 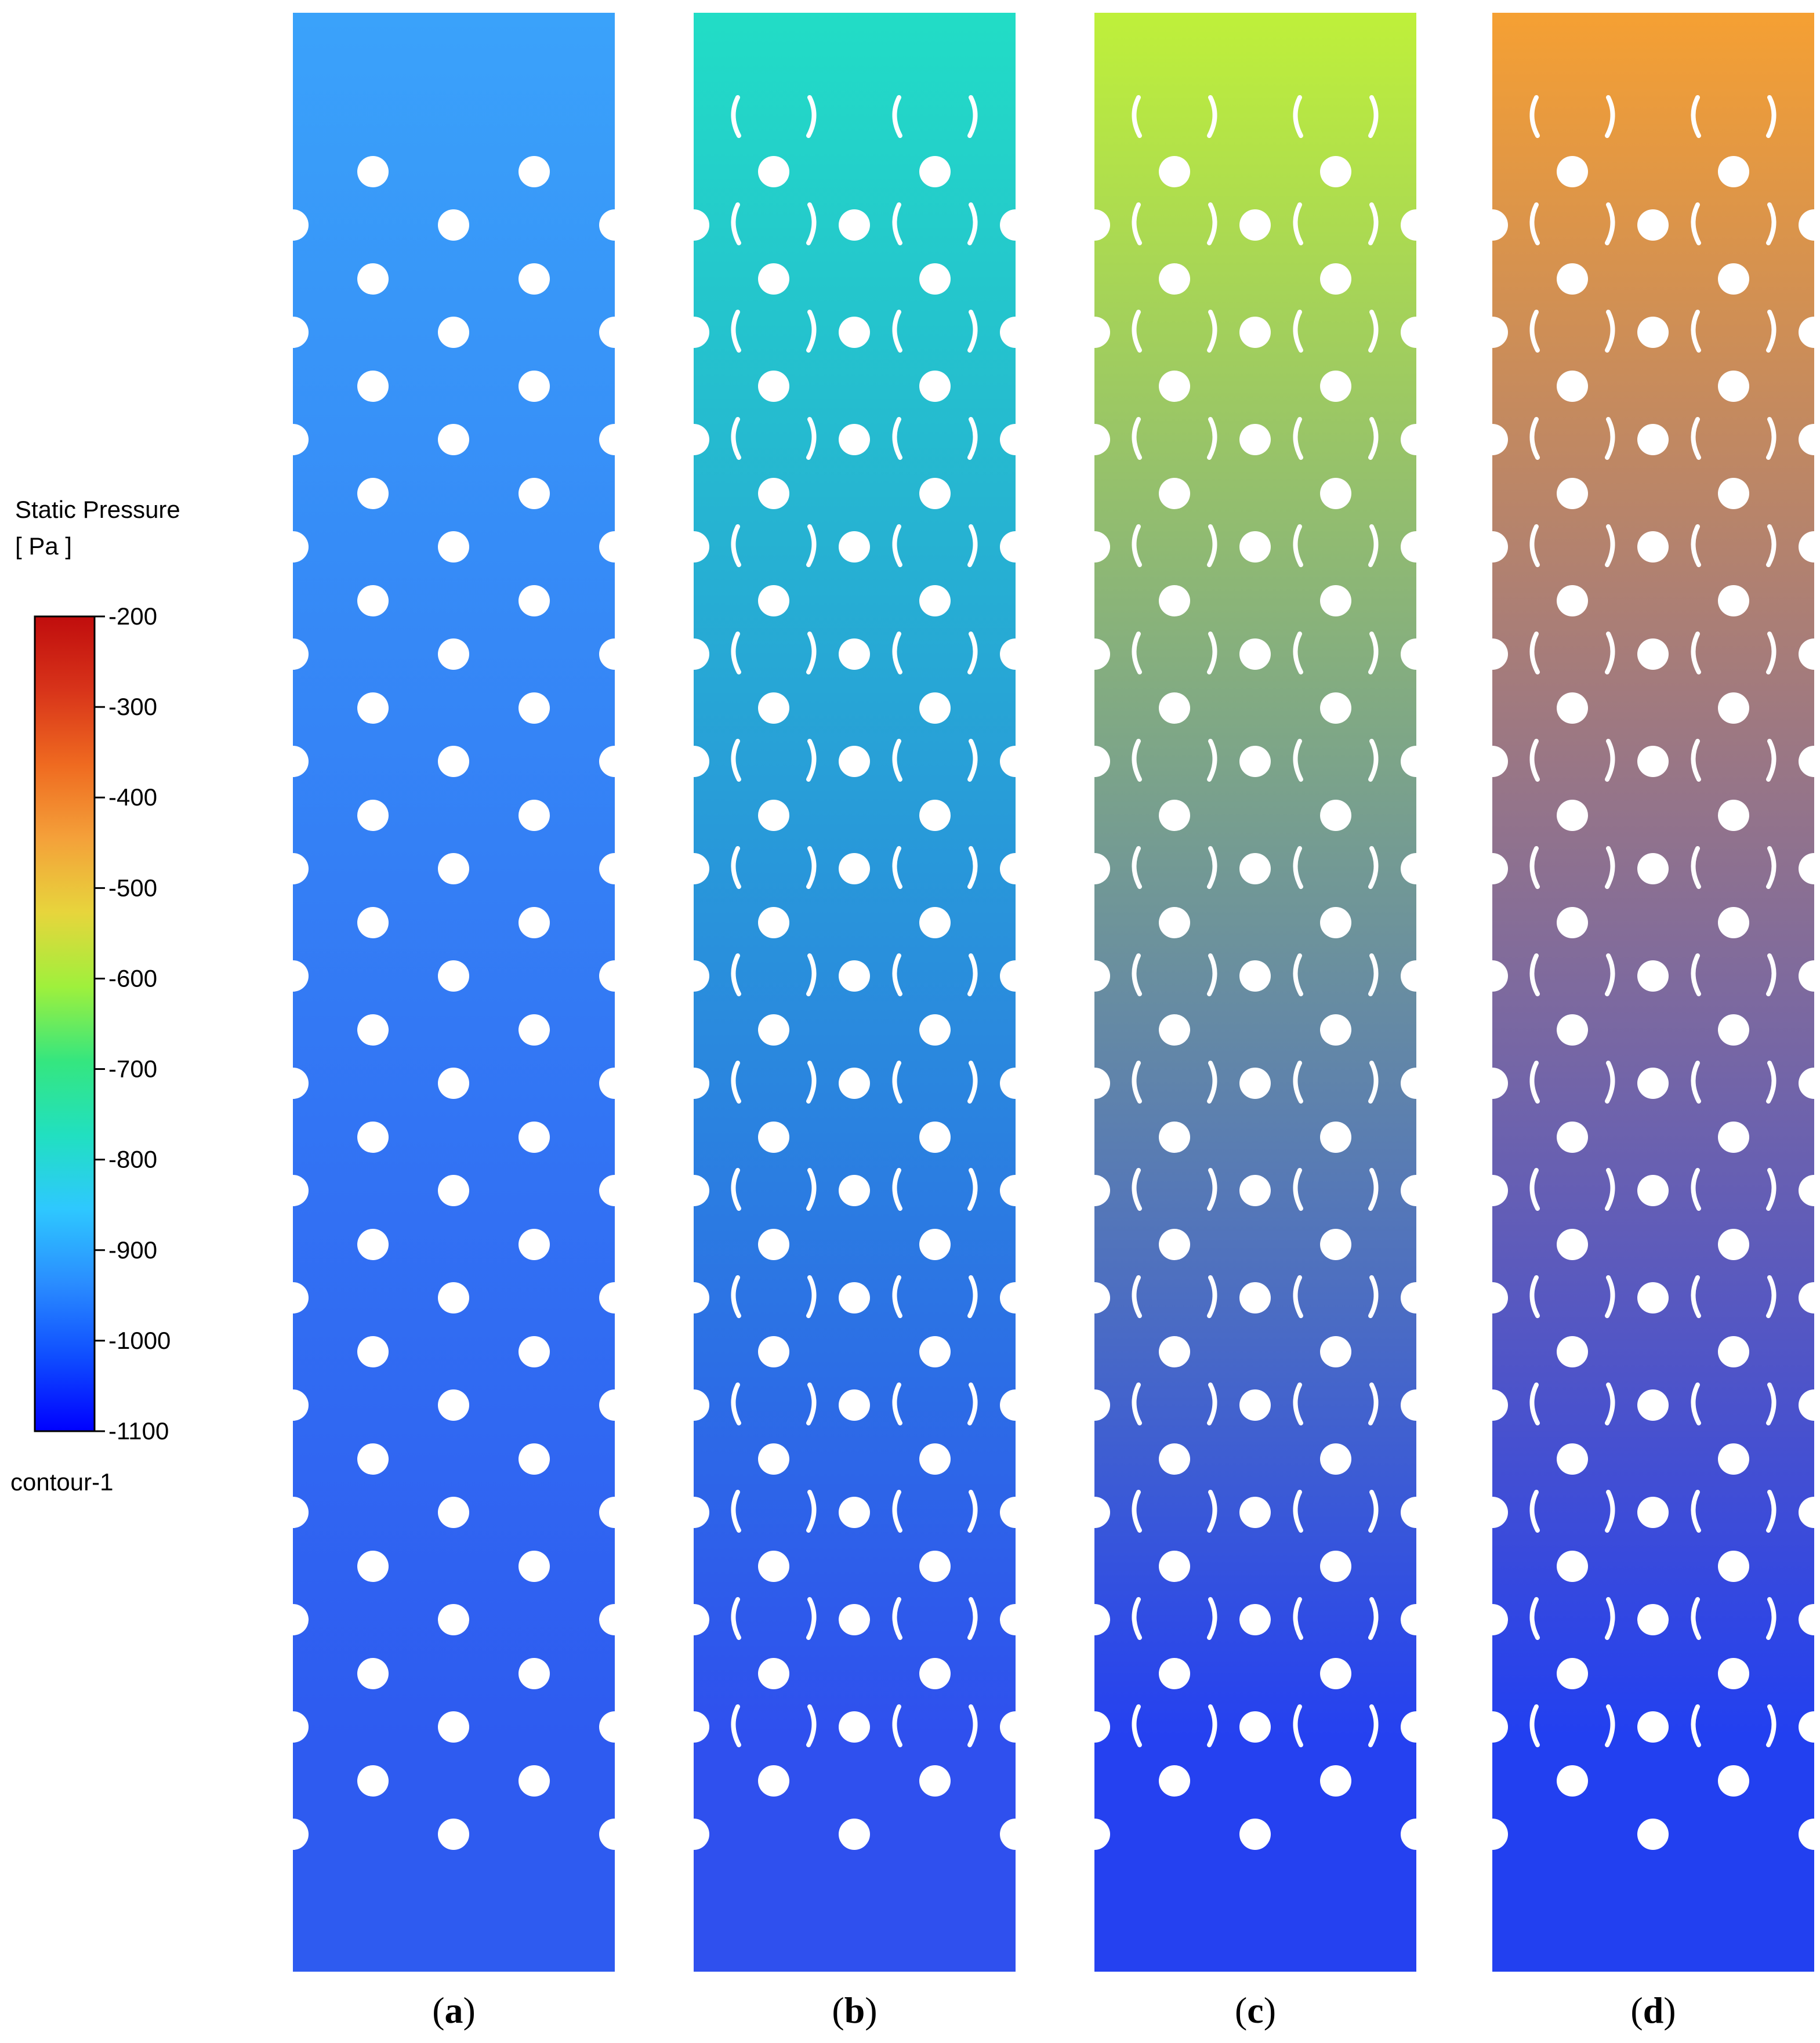 What do you see at coordinates (61, 1482) in the screenshot?
I see `contour-name: contour-1` at bounding box center [61, 1482].